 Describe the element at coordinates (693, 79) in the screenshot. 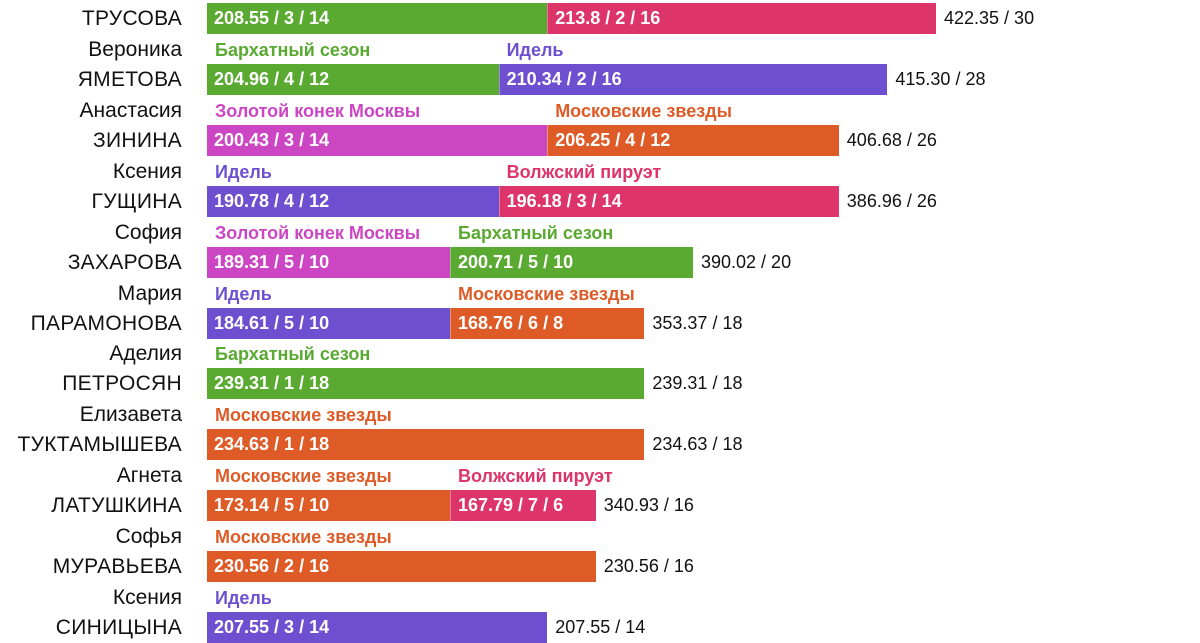

I see `bar-segment: 210.34 / 2 / 16` at that location.